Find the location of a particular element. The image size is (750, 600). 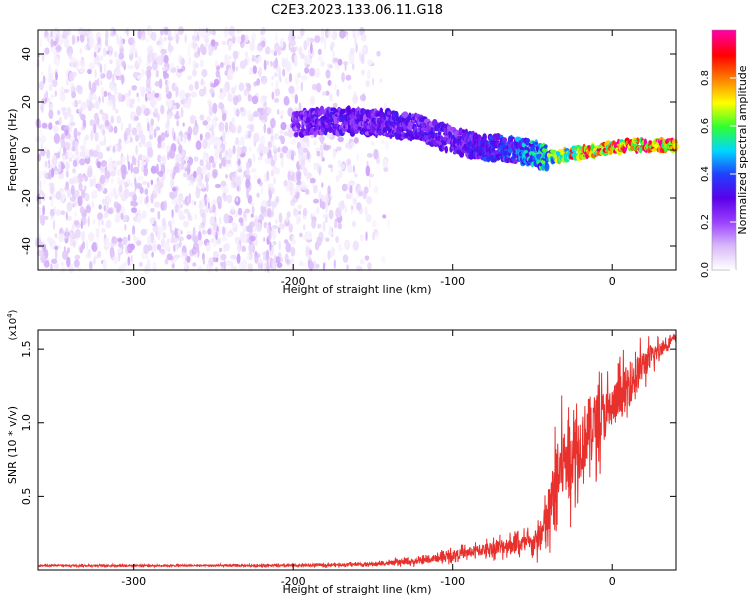

spectrogram-signal-cell is located at coordinates (416, 128).